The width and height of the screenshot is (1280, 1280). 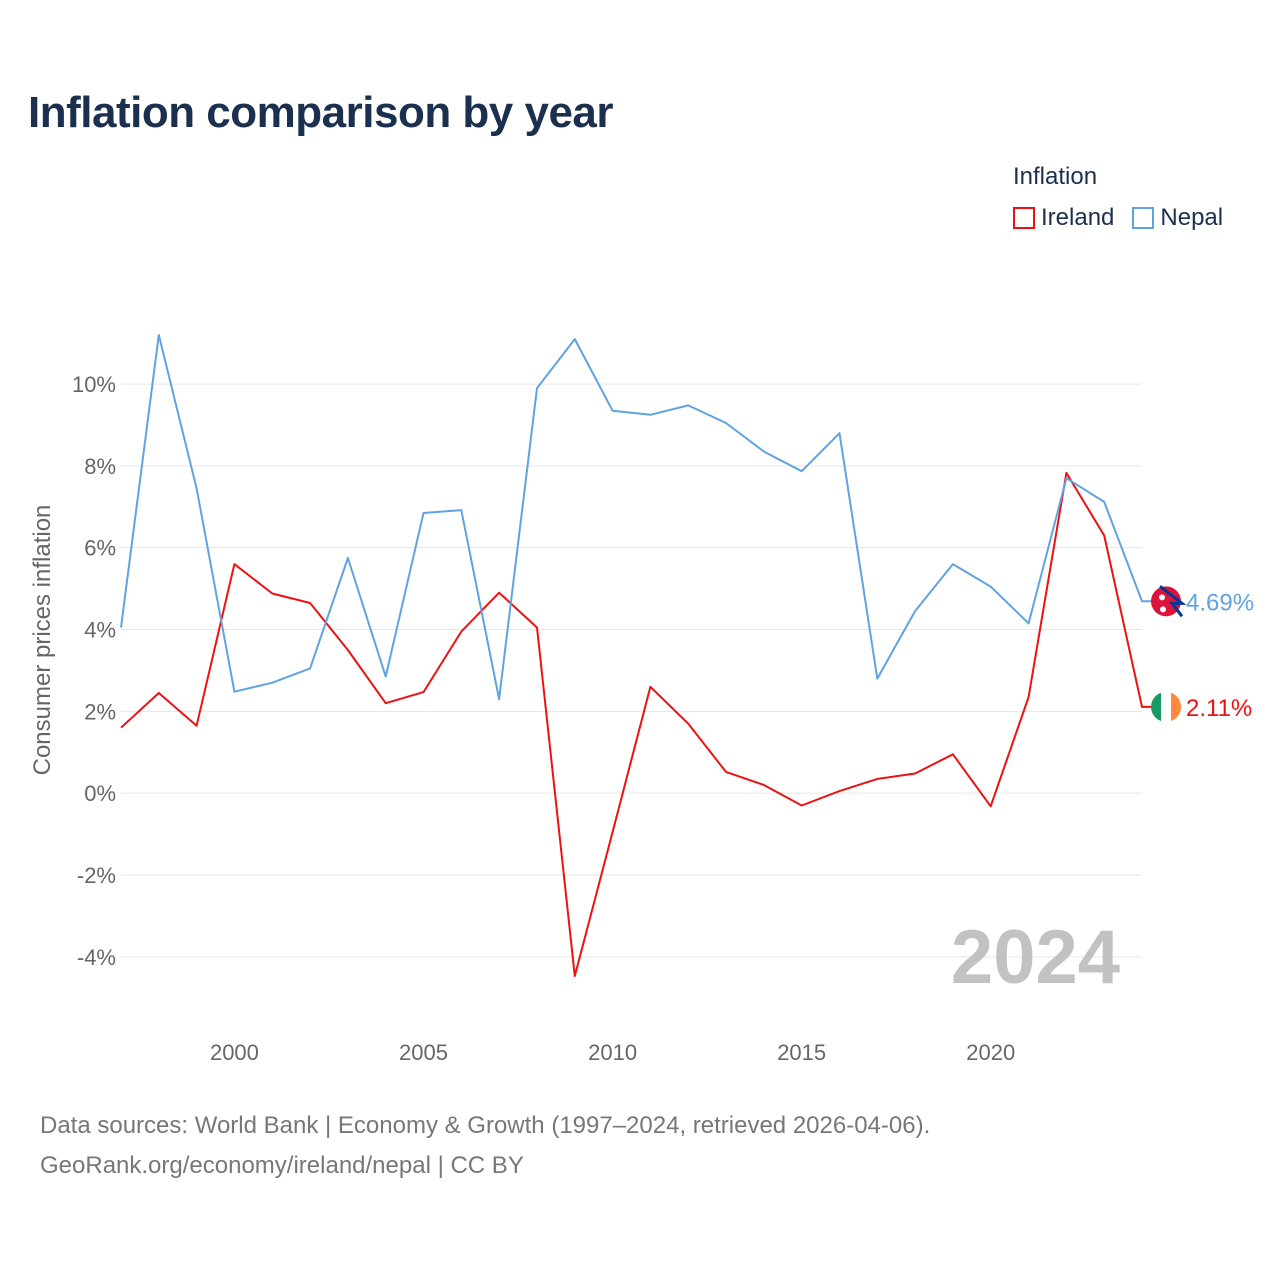 I want to click on ireland-flag-icon, so click(x=1166, y=706).